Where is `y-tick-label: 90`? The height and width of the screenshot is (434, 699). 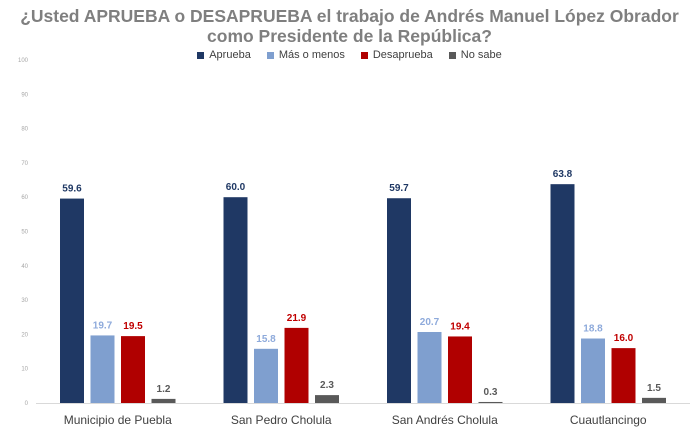 y-tick-label: 90 is located at coordinates (24, 95).